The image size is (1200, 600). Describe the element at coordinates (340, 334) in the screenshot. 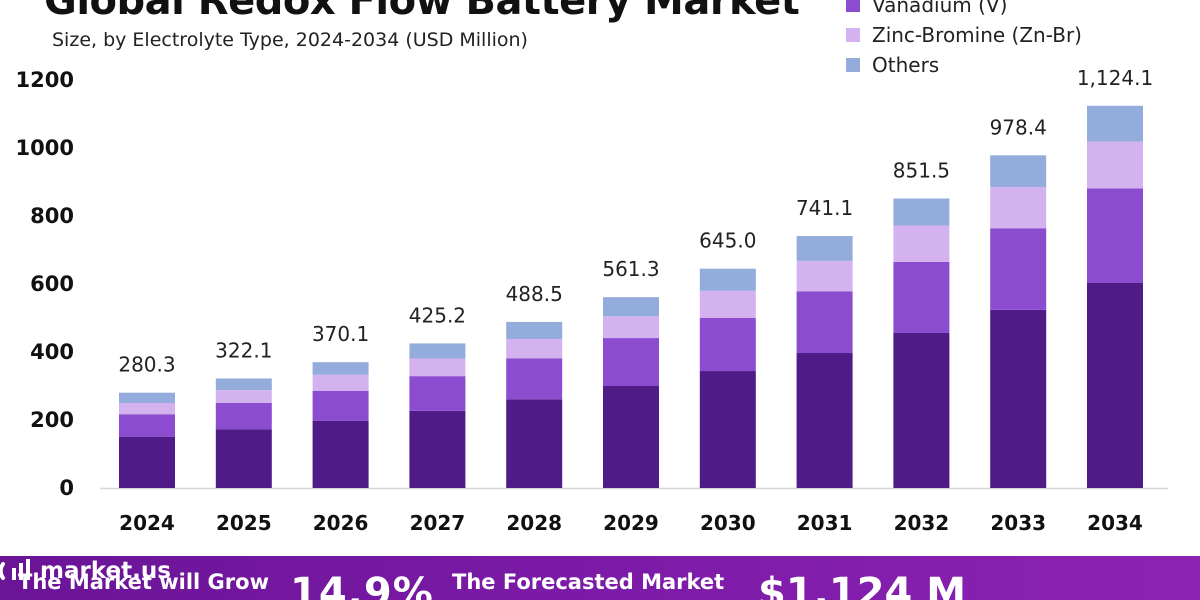

I see `total-data-label: 370.1` at that location.